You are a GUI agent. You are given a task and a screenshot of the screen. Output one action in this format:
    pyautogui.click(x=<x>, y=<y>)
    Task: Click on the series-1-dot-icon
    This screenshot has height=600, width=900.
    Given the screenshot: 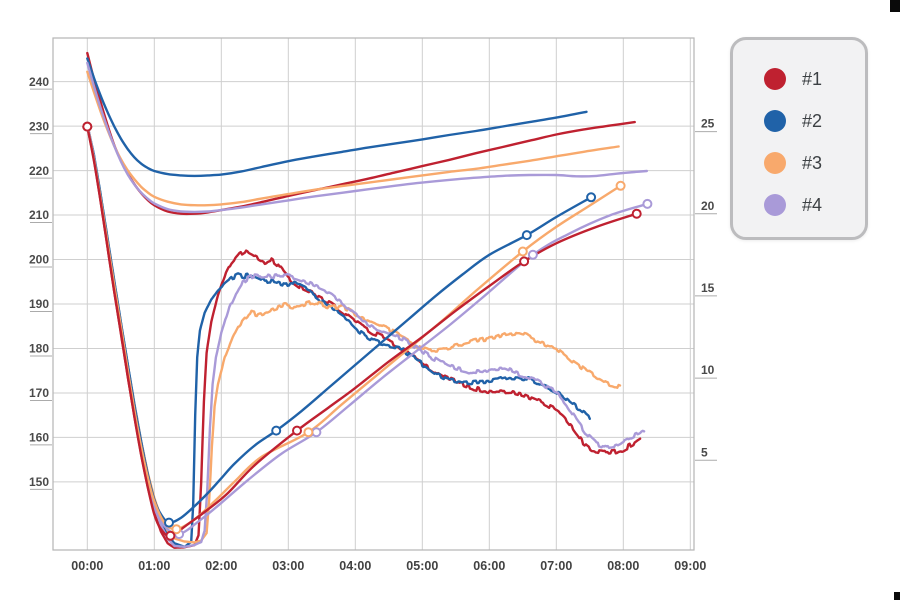 What is the action you would take?
    pyautogui.click(x=775, y=79)
    